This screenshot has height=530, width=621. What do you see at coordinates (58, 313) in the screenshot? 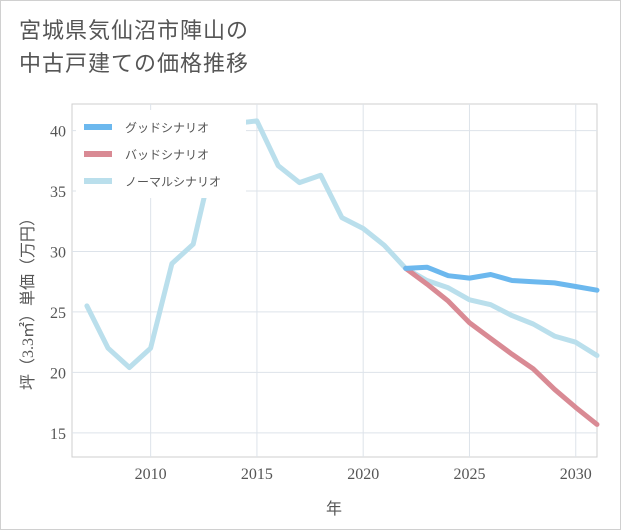
I see `y-tick-label: 25` at bounding box center [58, 313].